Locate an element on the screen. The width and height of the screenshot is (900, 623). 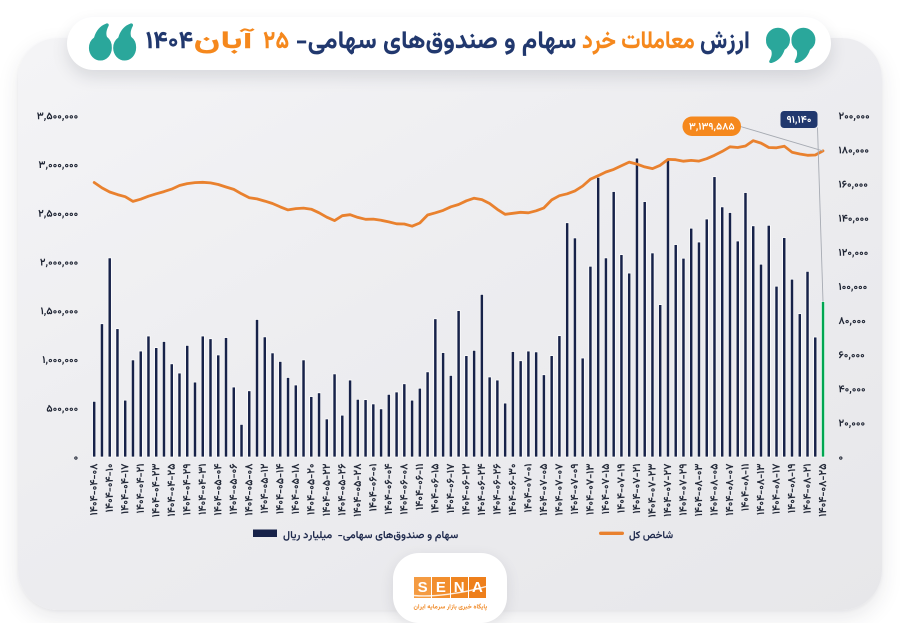
title-subject is located at coordinates (436, 43).